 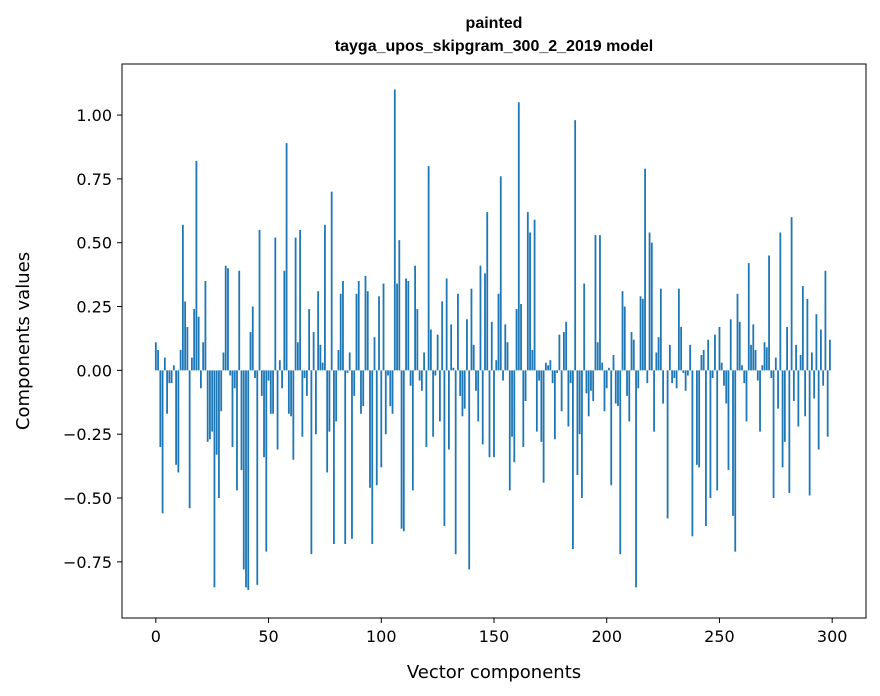 I want to click on x-tick-label: 50, so click(x=268, y=636).